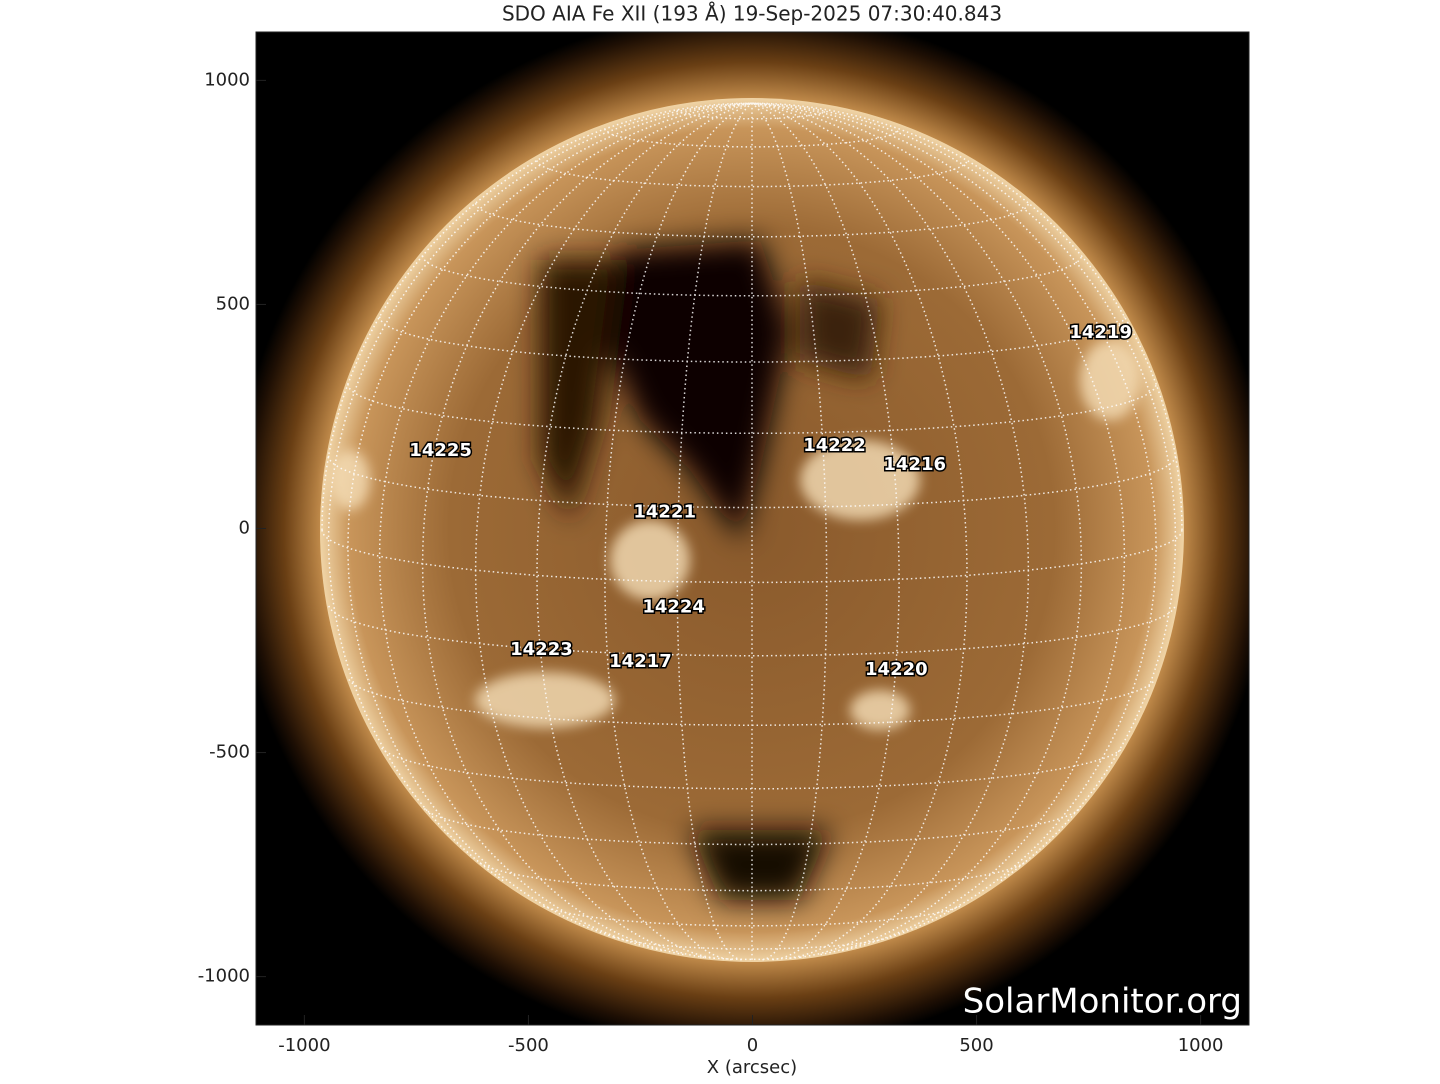 This screenshot has height=1084, width=1440. What do you see at coordinates (1102, 1002) in the screenshot?
I see `watermark: SolarMonitor.org` at bounding box center [1102, 1002].